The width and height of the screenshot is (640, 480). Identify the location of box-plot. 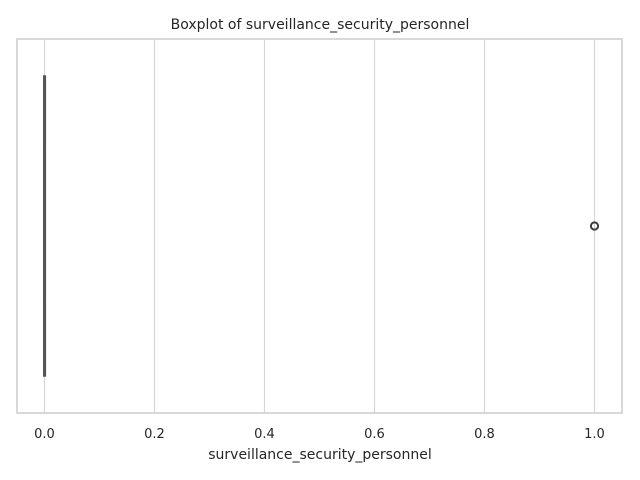
(45, 226).